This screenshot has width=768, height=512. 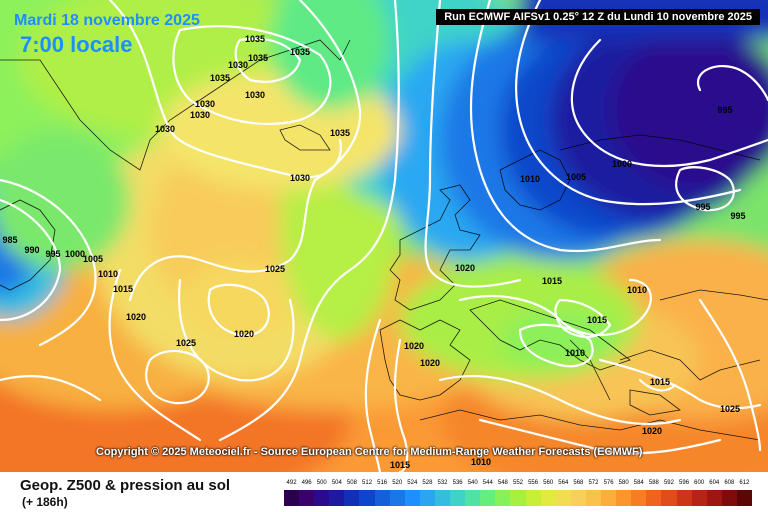 I want to click on scale-tick-label: 584, so click(x=638, y=483).